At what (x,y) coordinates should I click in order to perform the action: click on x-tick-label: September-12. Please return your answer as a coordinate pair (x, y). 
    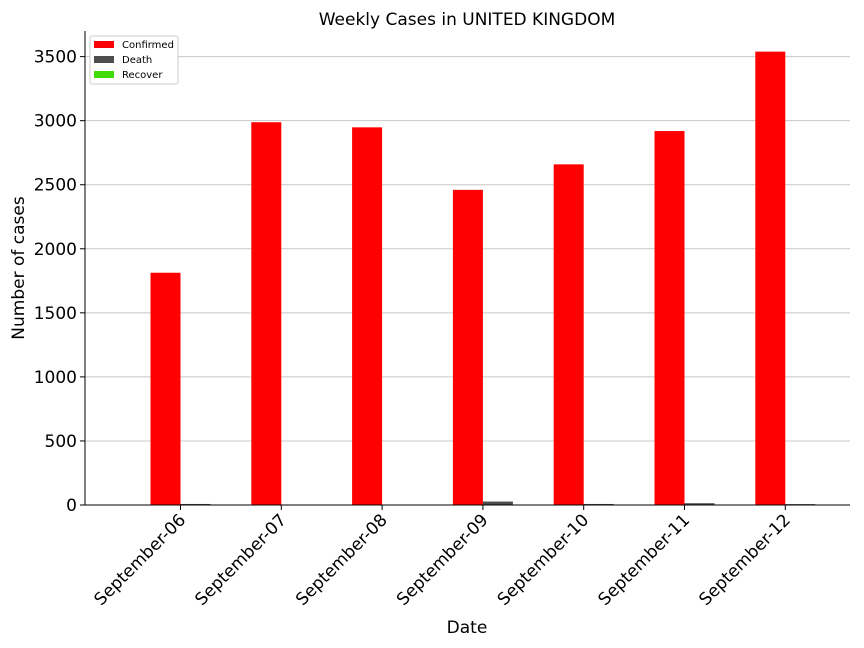
    Looking at the image, I should click on (744, 559).